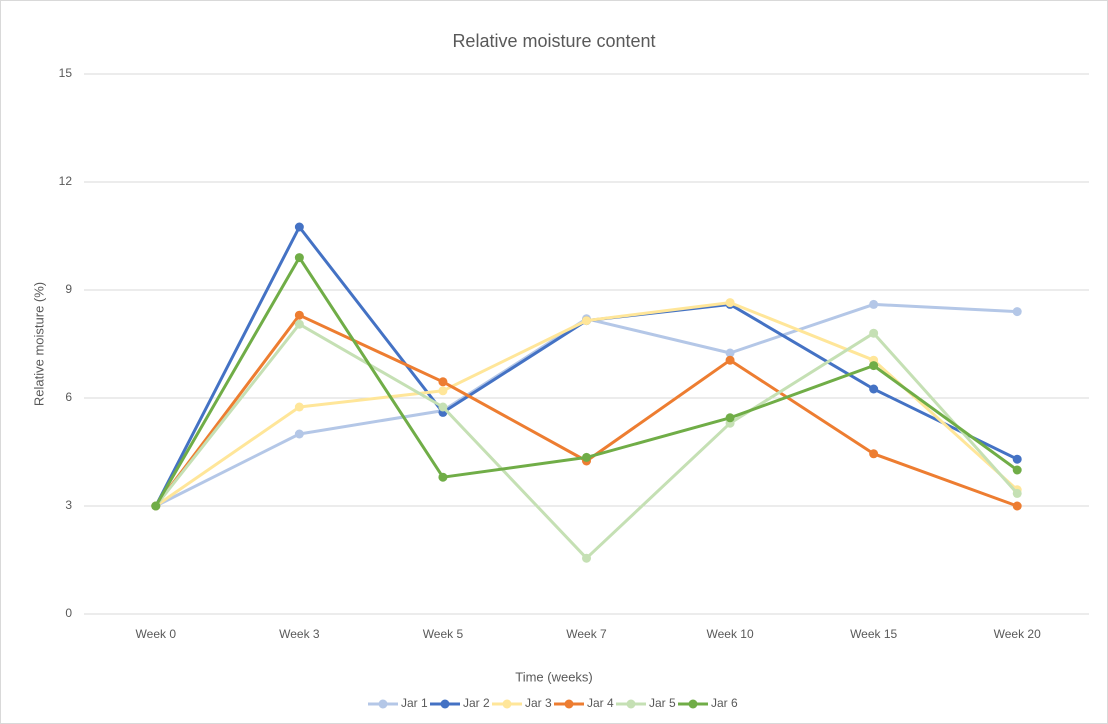 This screenshot has width=1108, height=724. What do you see at coordinates (66, 181) in the screenshot?
I see `y-tick-label: 12` at bounding box center [66, 181].